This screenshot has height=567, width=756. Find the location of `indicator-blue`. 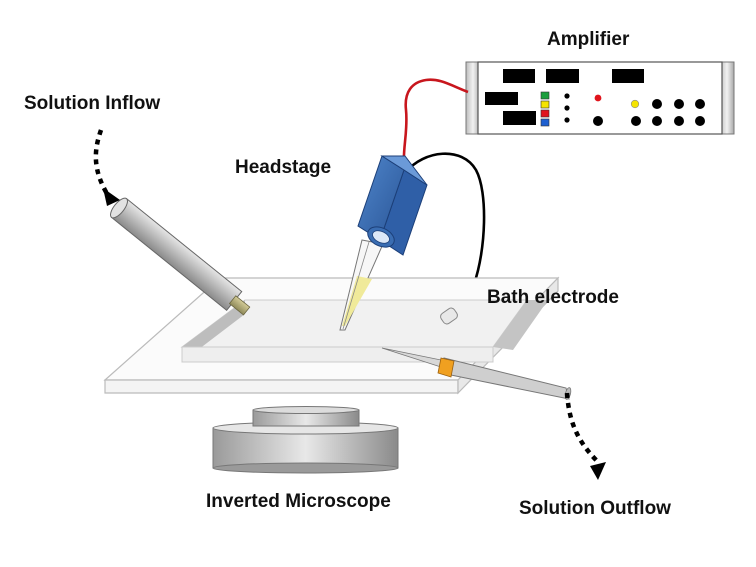

indicator-blue is located at coordinates (545, 122).